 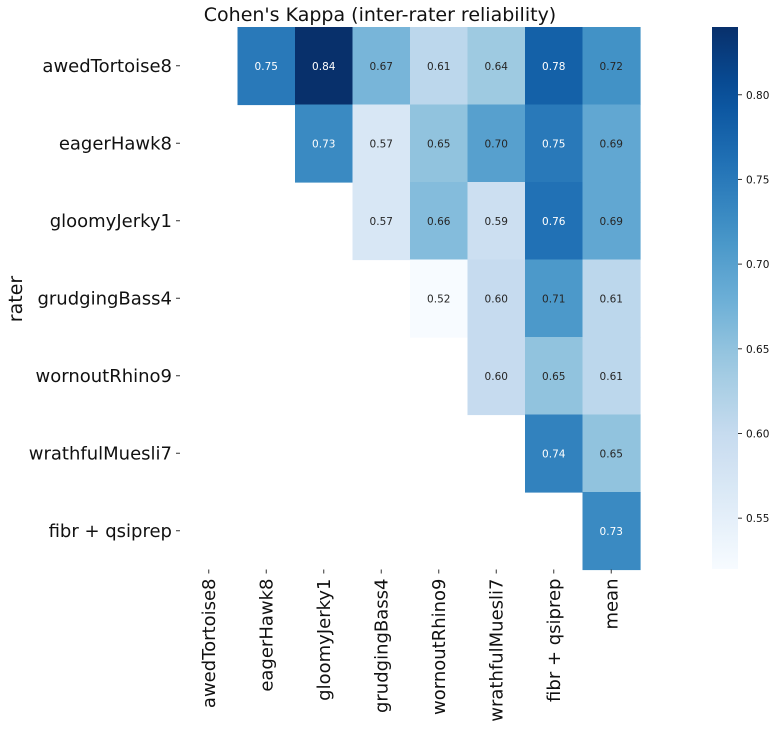 I want to click on row-tick-label: wrathfulMuesli7, so click(x=100, y=453).